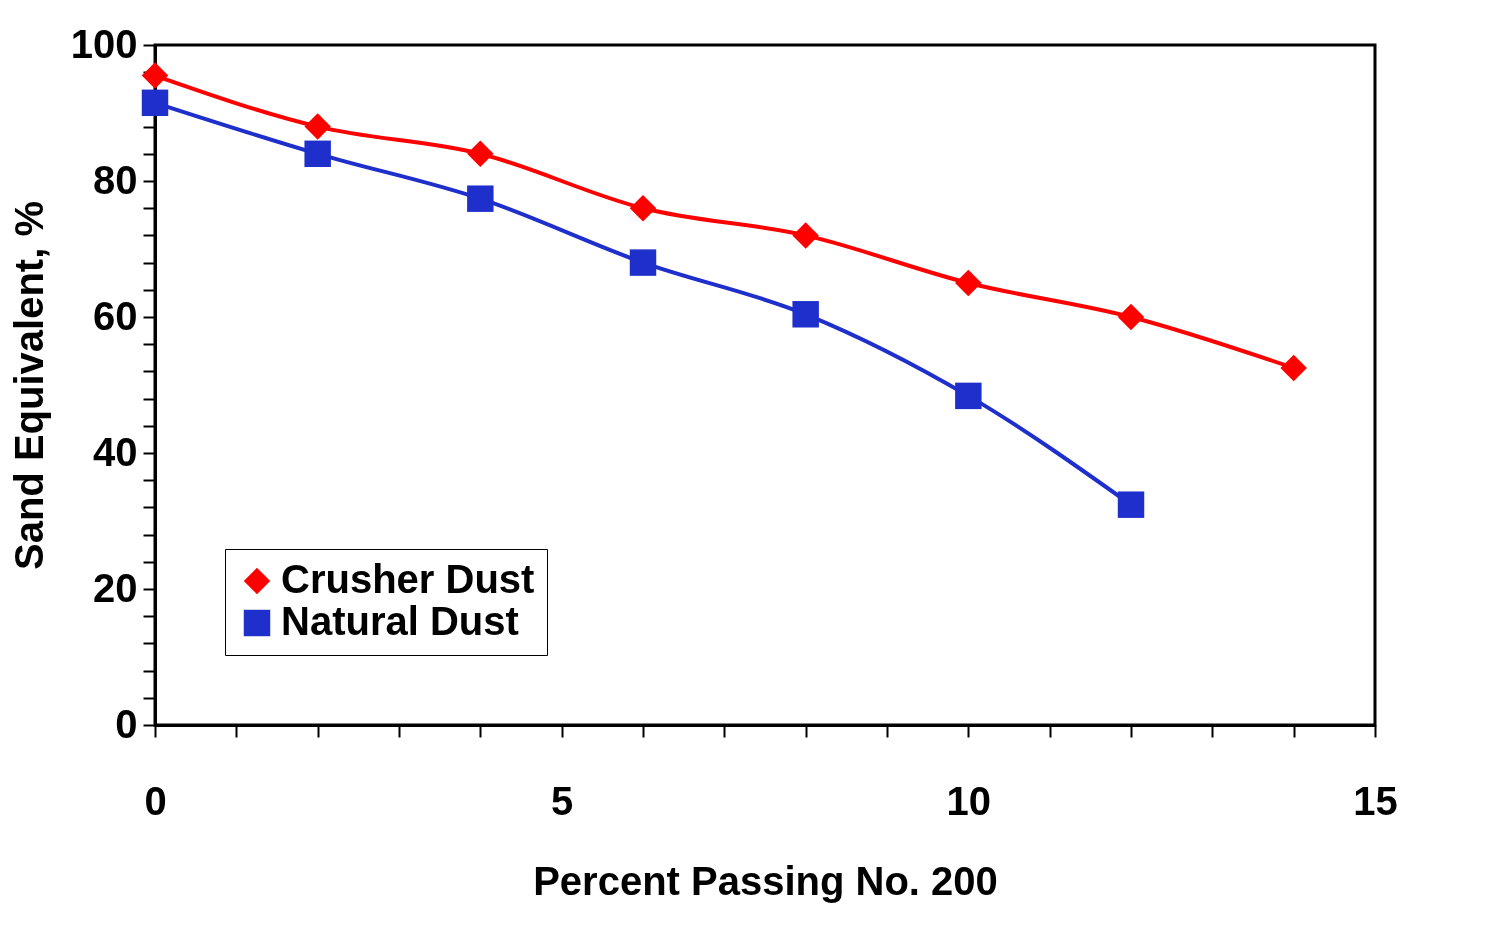  Describe the element at coordinates (400, 621) in the screenshot. I see `legend-label: Natural Dust` at that location.